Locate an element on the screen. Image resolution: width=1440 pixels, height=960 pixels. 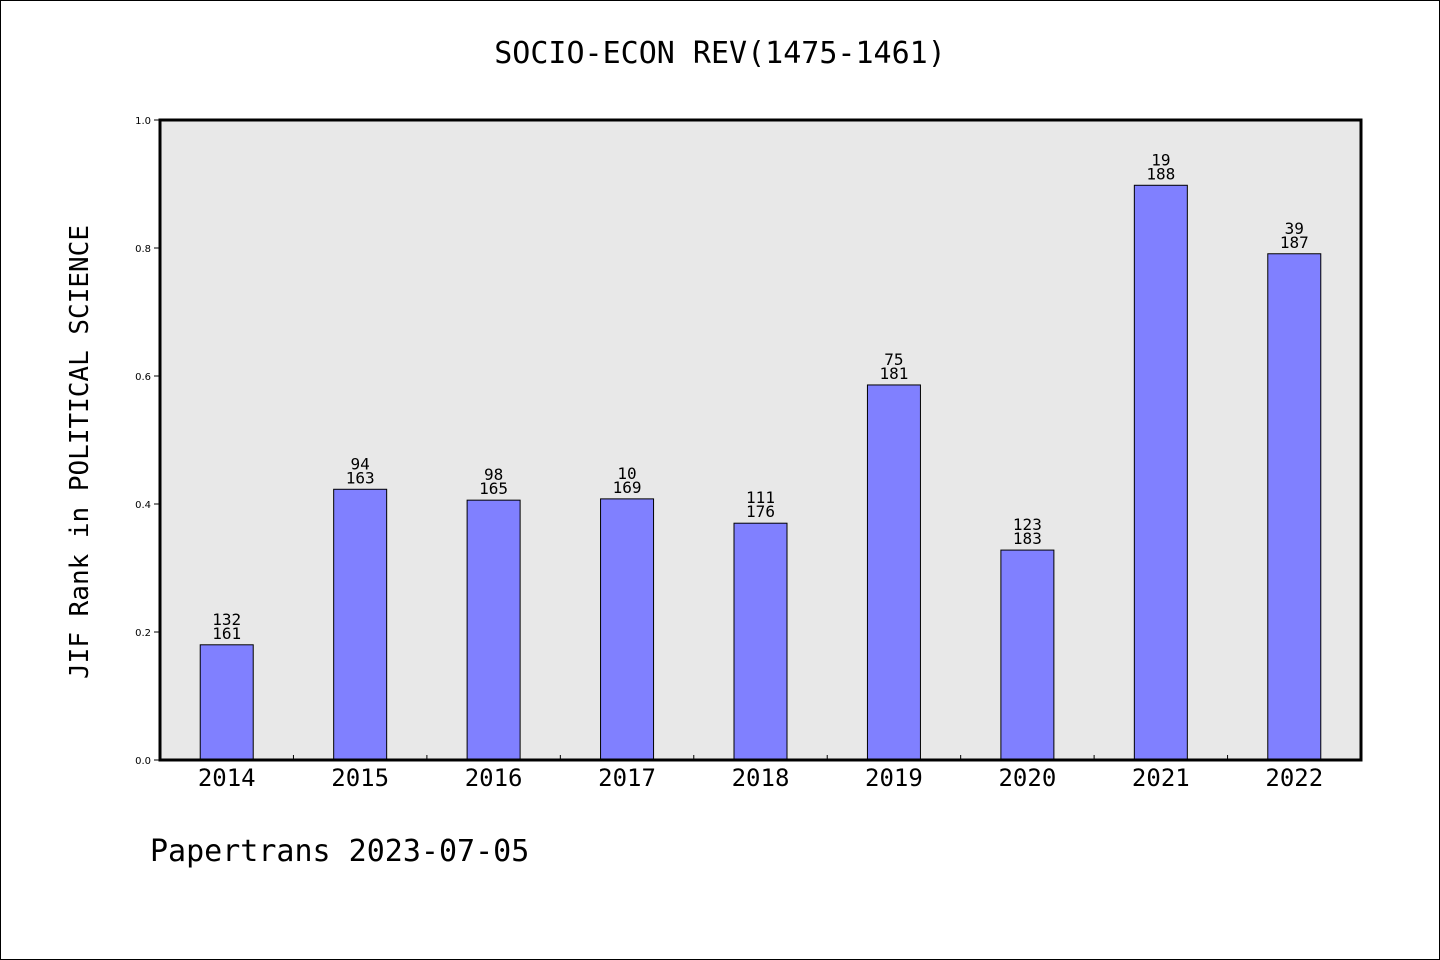
bar-2021 is located at coordinates (1160, 472).